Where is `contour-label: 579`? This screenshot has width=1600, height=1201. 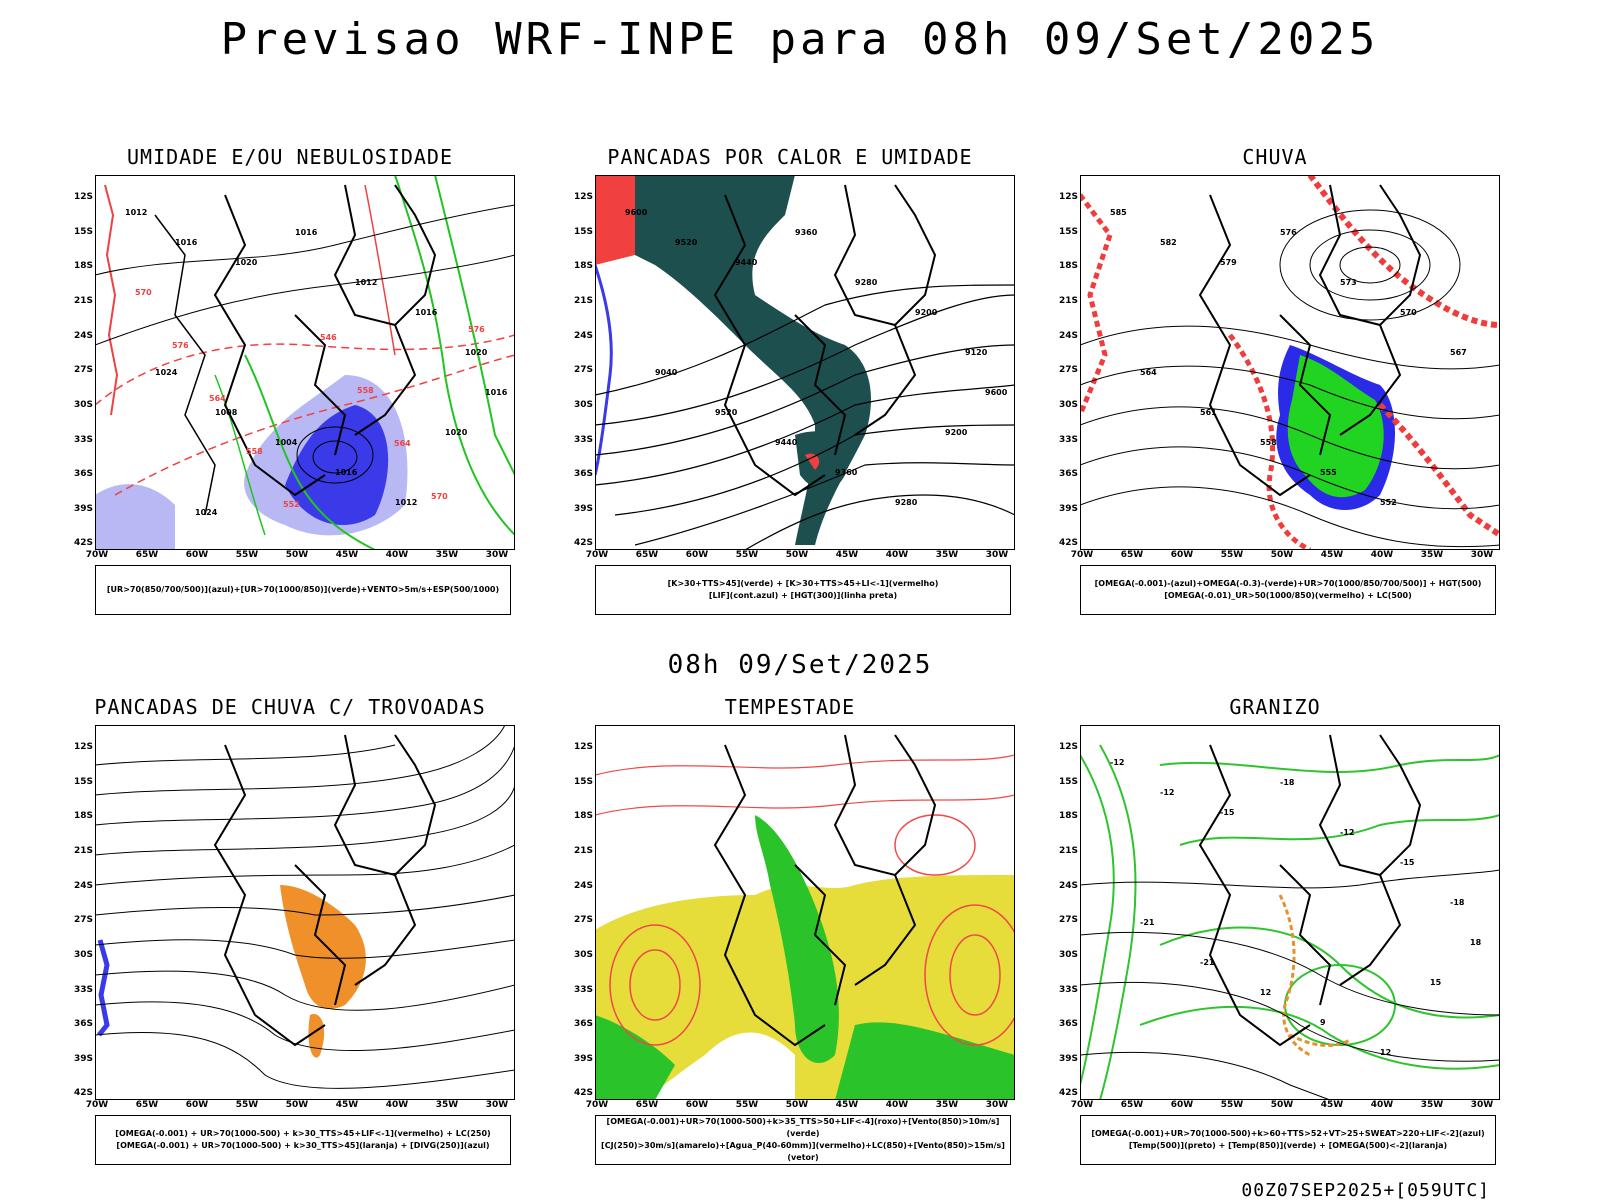
contour-label: 579 is located at coordinates (1228, 262).